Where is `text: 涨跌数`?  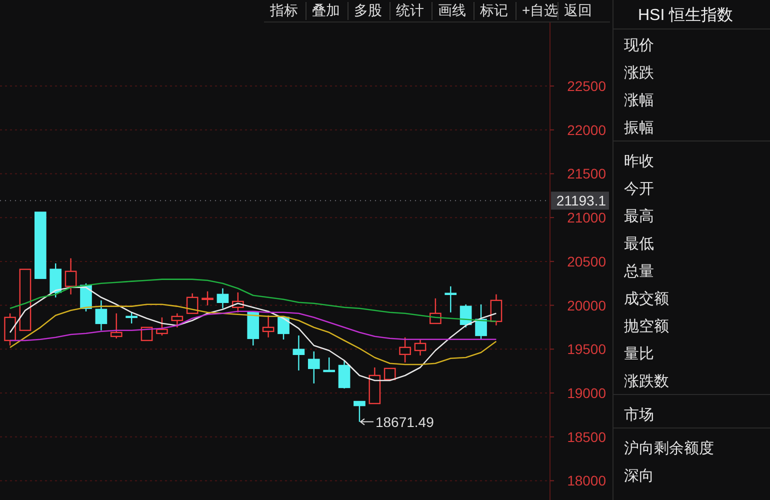
text: 涨跌数 is located at coordinates (646, 381).